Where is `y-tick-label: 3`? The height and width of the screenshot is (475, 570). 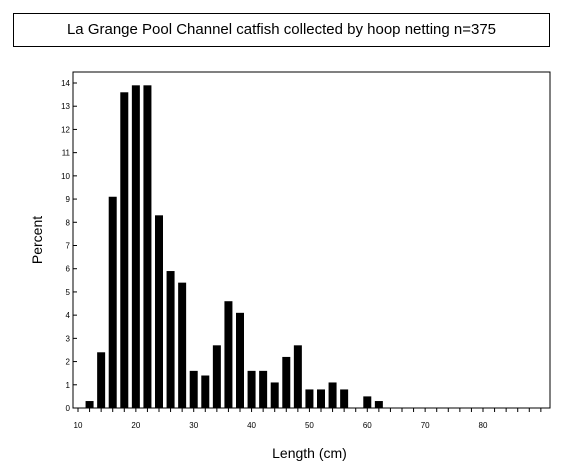 y-tick-label: 3 is located at coordinates (68, 338).